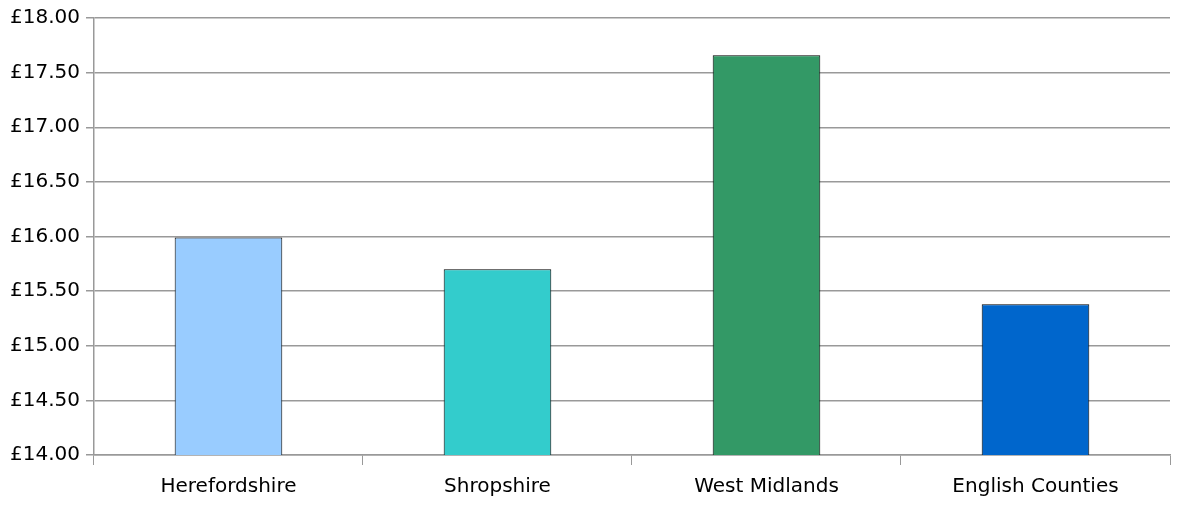 This screenshot has height=515, width=1184. I want to click on y-tick-label: £17.50, so click(45, 70).